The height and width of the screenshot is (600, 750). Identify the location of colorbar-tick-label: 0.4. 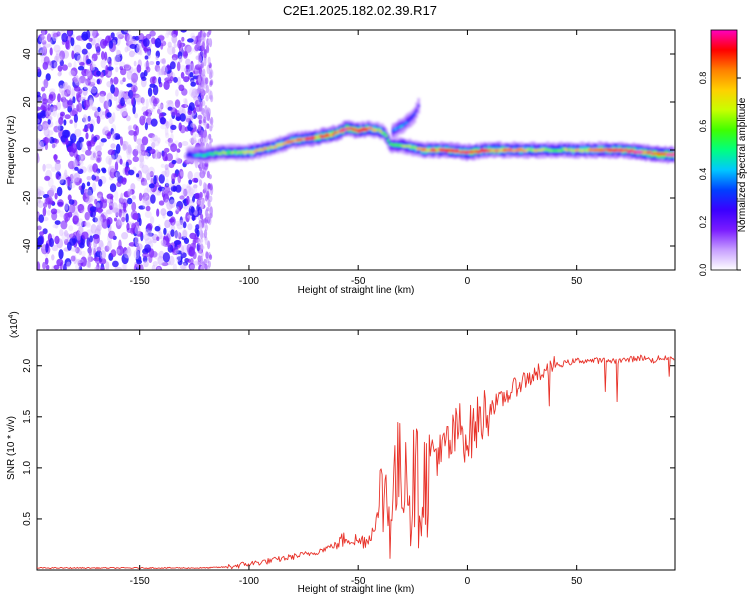
(703, 174).